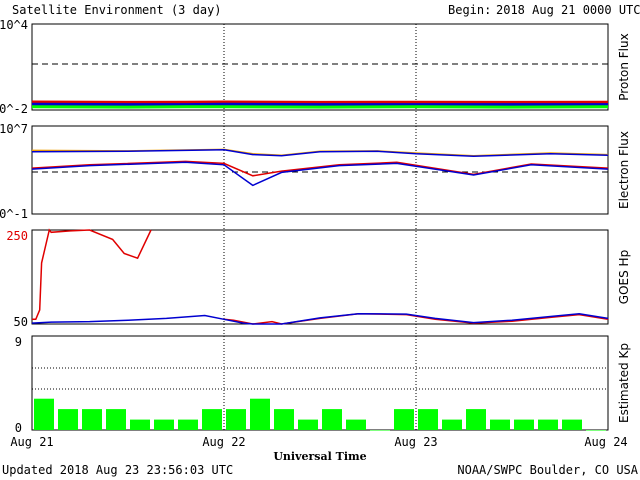 The height and width of the screenshot is (480, 640). I want to click on proton-ylabel: Proton Flux, so click(624, 66).